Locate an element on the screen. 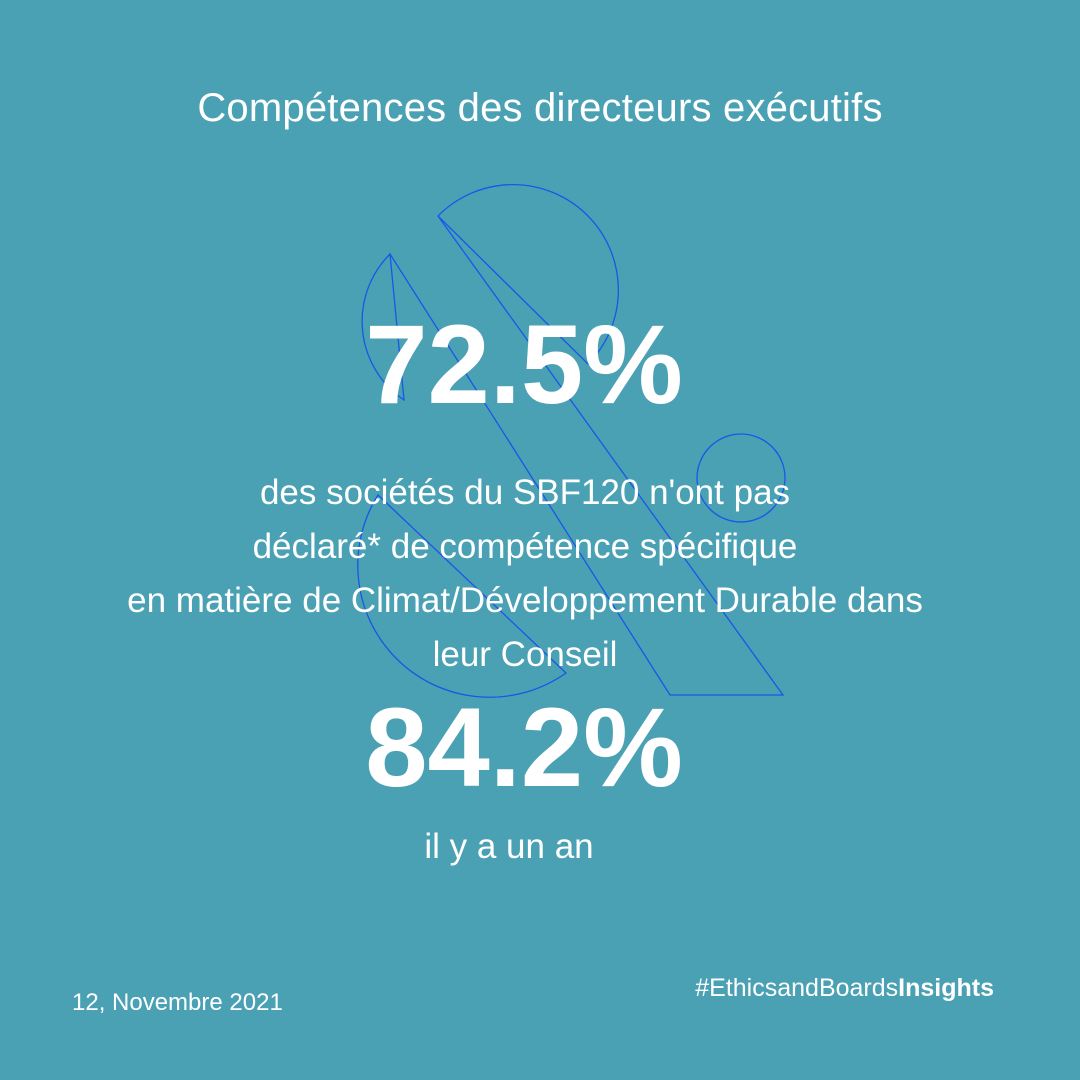  publication-date: 12, Novembre 2021 is located at coordinates (177, 1002).